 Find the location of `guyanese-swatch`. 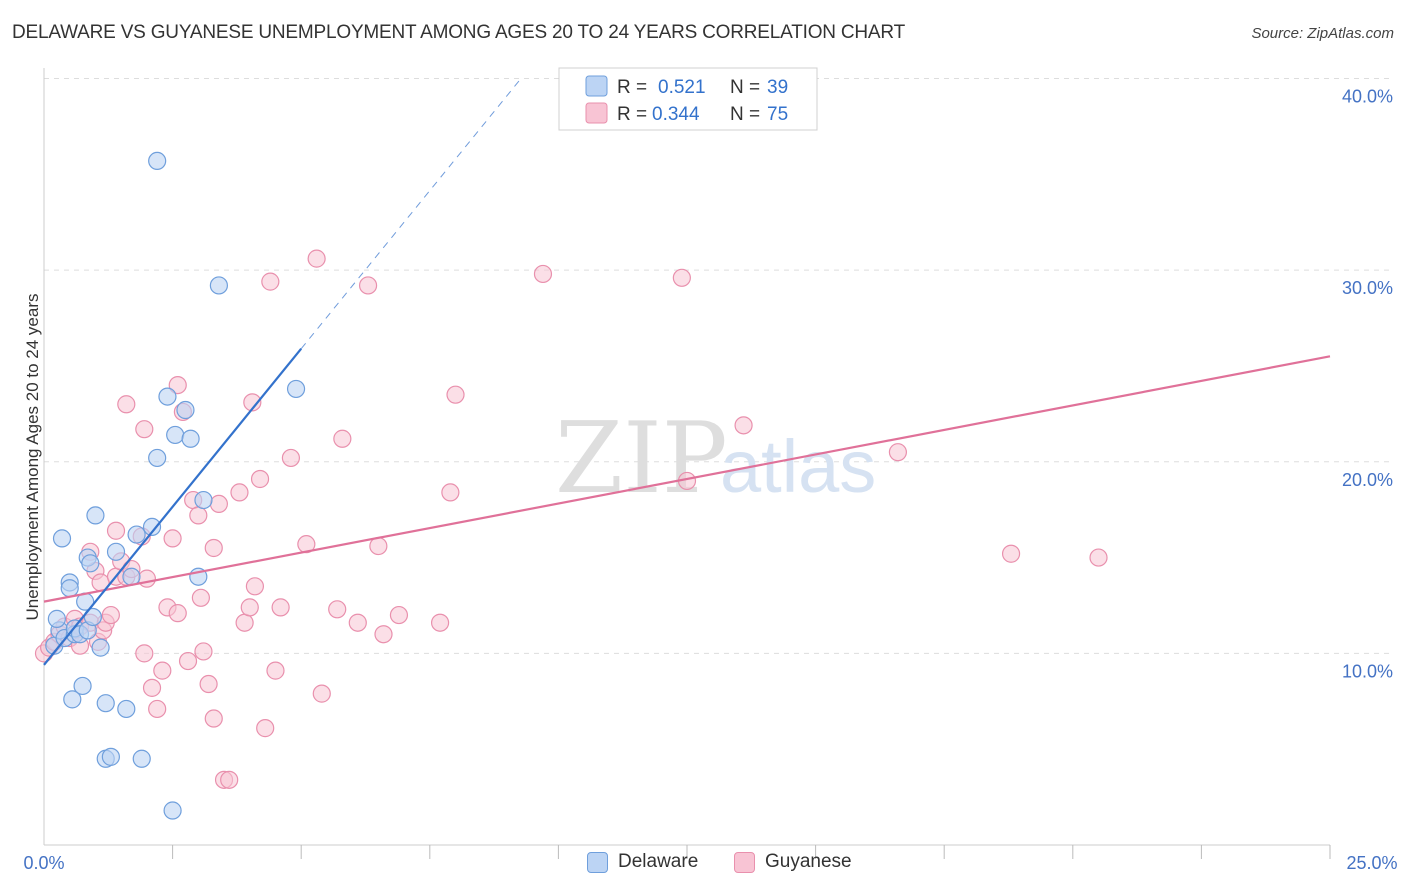

guyanese-swatch is located at coordinates (744, 862).